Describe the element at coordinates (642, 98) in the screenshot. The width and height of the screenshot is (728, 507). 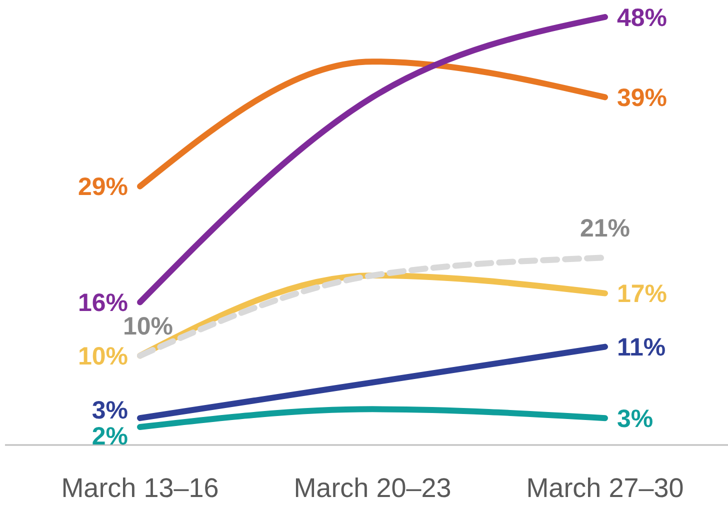
I see `data-label: 39%` at that location.